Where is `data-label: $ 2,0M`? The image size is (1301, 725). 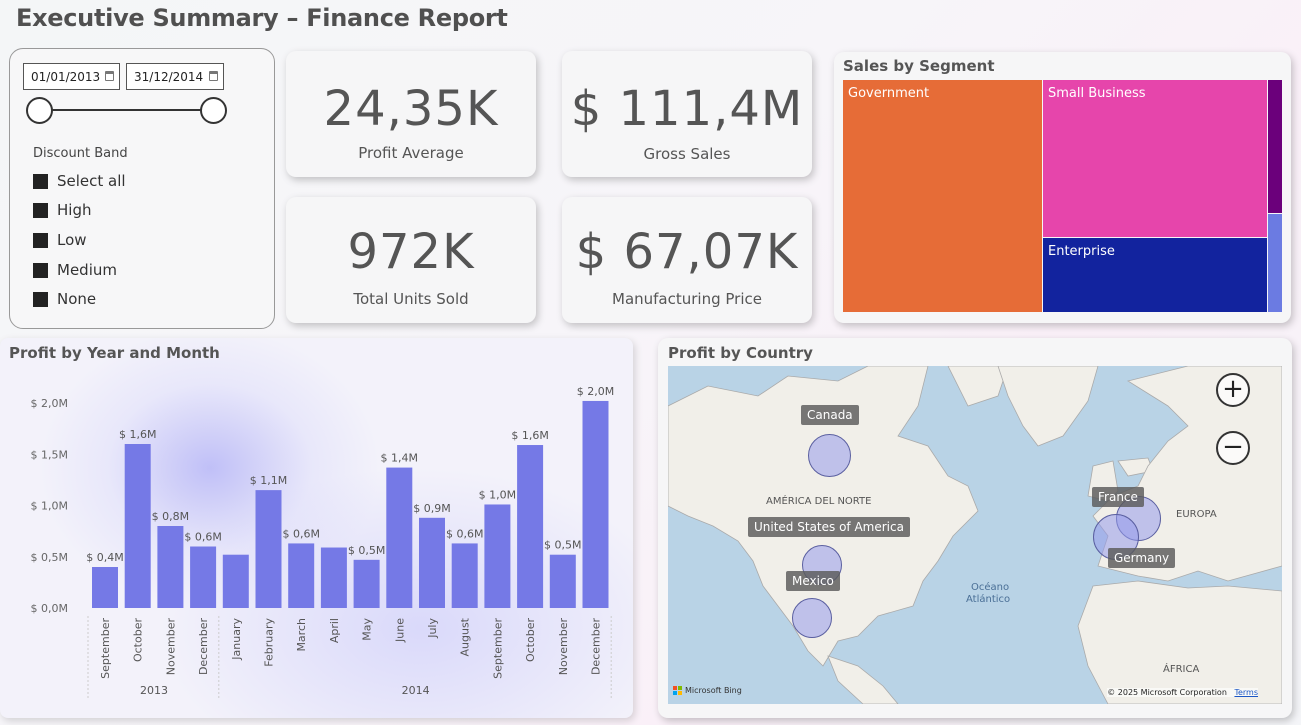 data-label: $ 2,0M is located at coordinates (595, 391).